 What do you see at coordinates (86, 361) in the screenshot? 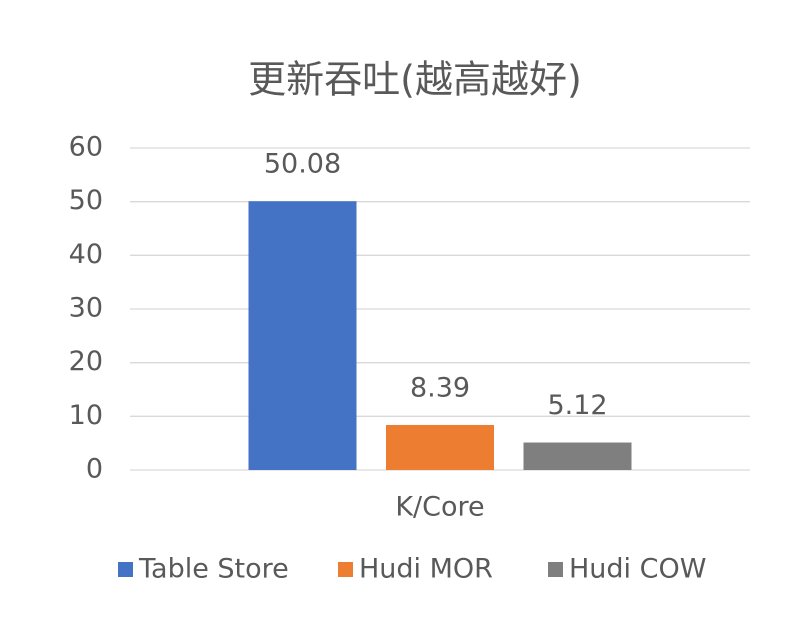
I see `y-tick-label: 20` at bounding box center [86, 361].